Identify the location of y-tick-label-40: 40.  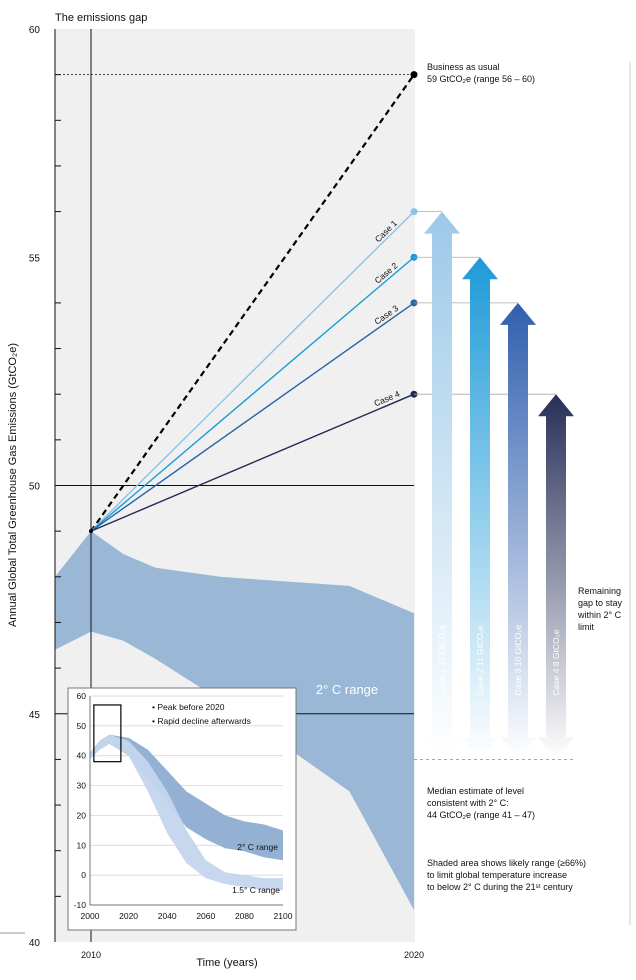
(35, 943).